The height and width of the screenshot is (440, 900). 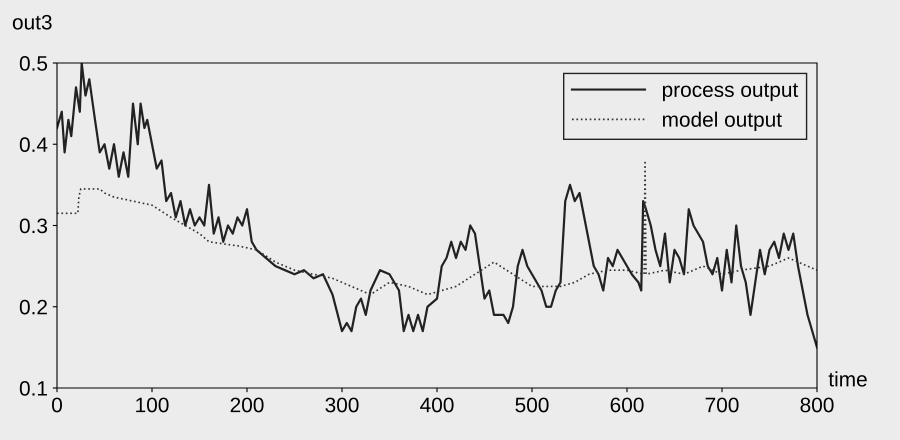 I want to click on x-tick-label: 500, so click(x=532, y=405).